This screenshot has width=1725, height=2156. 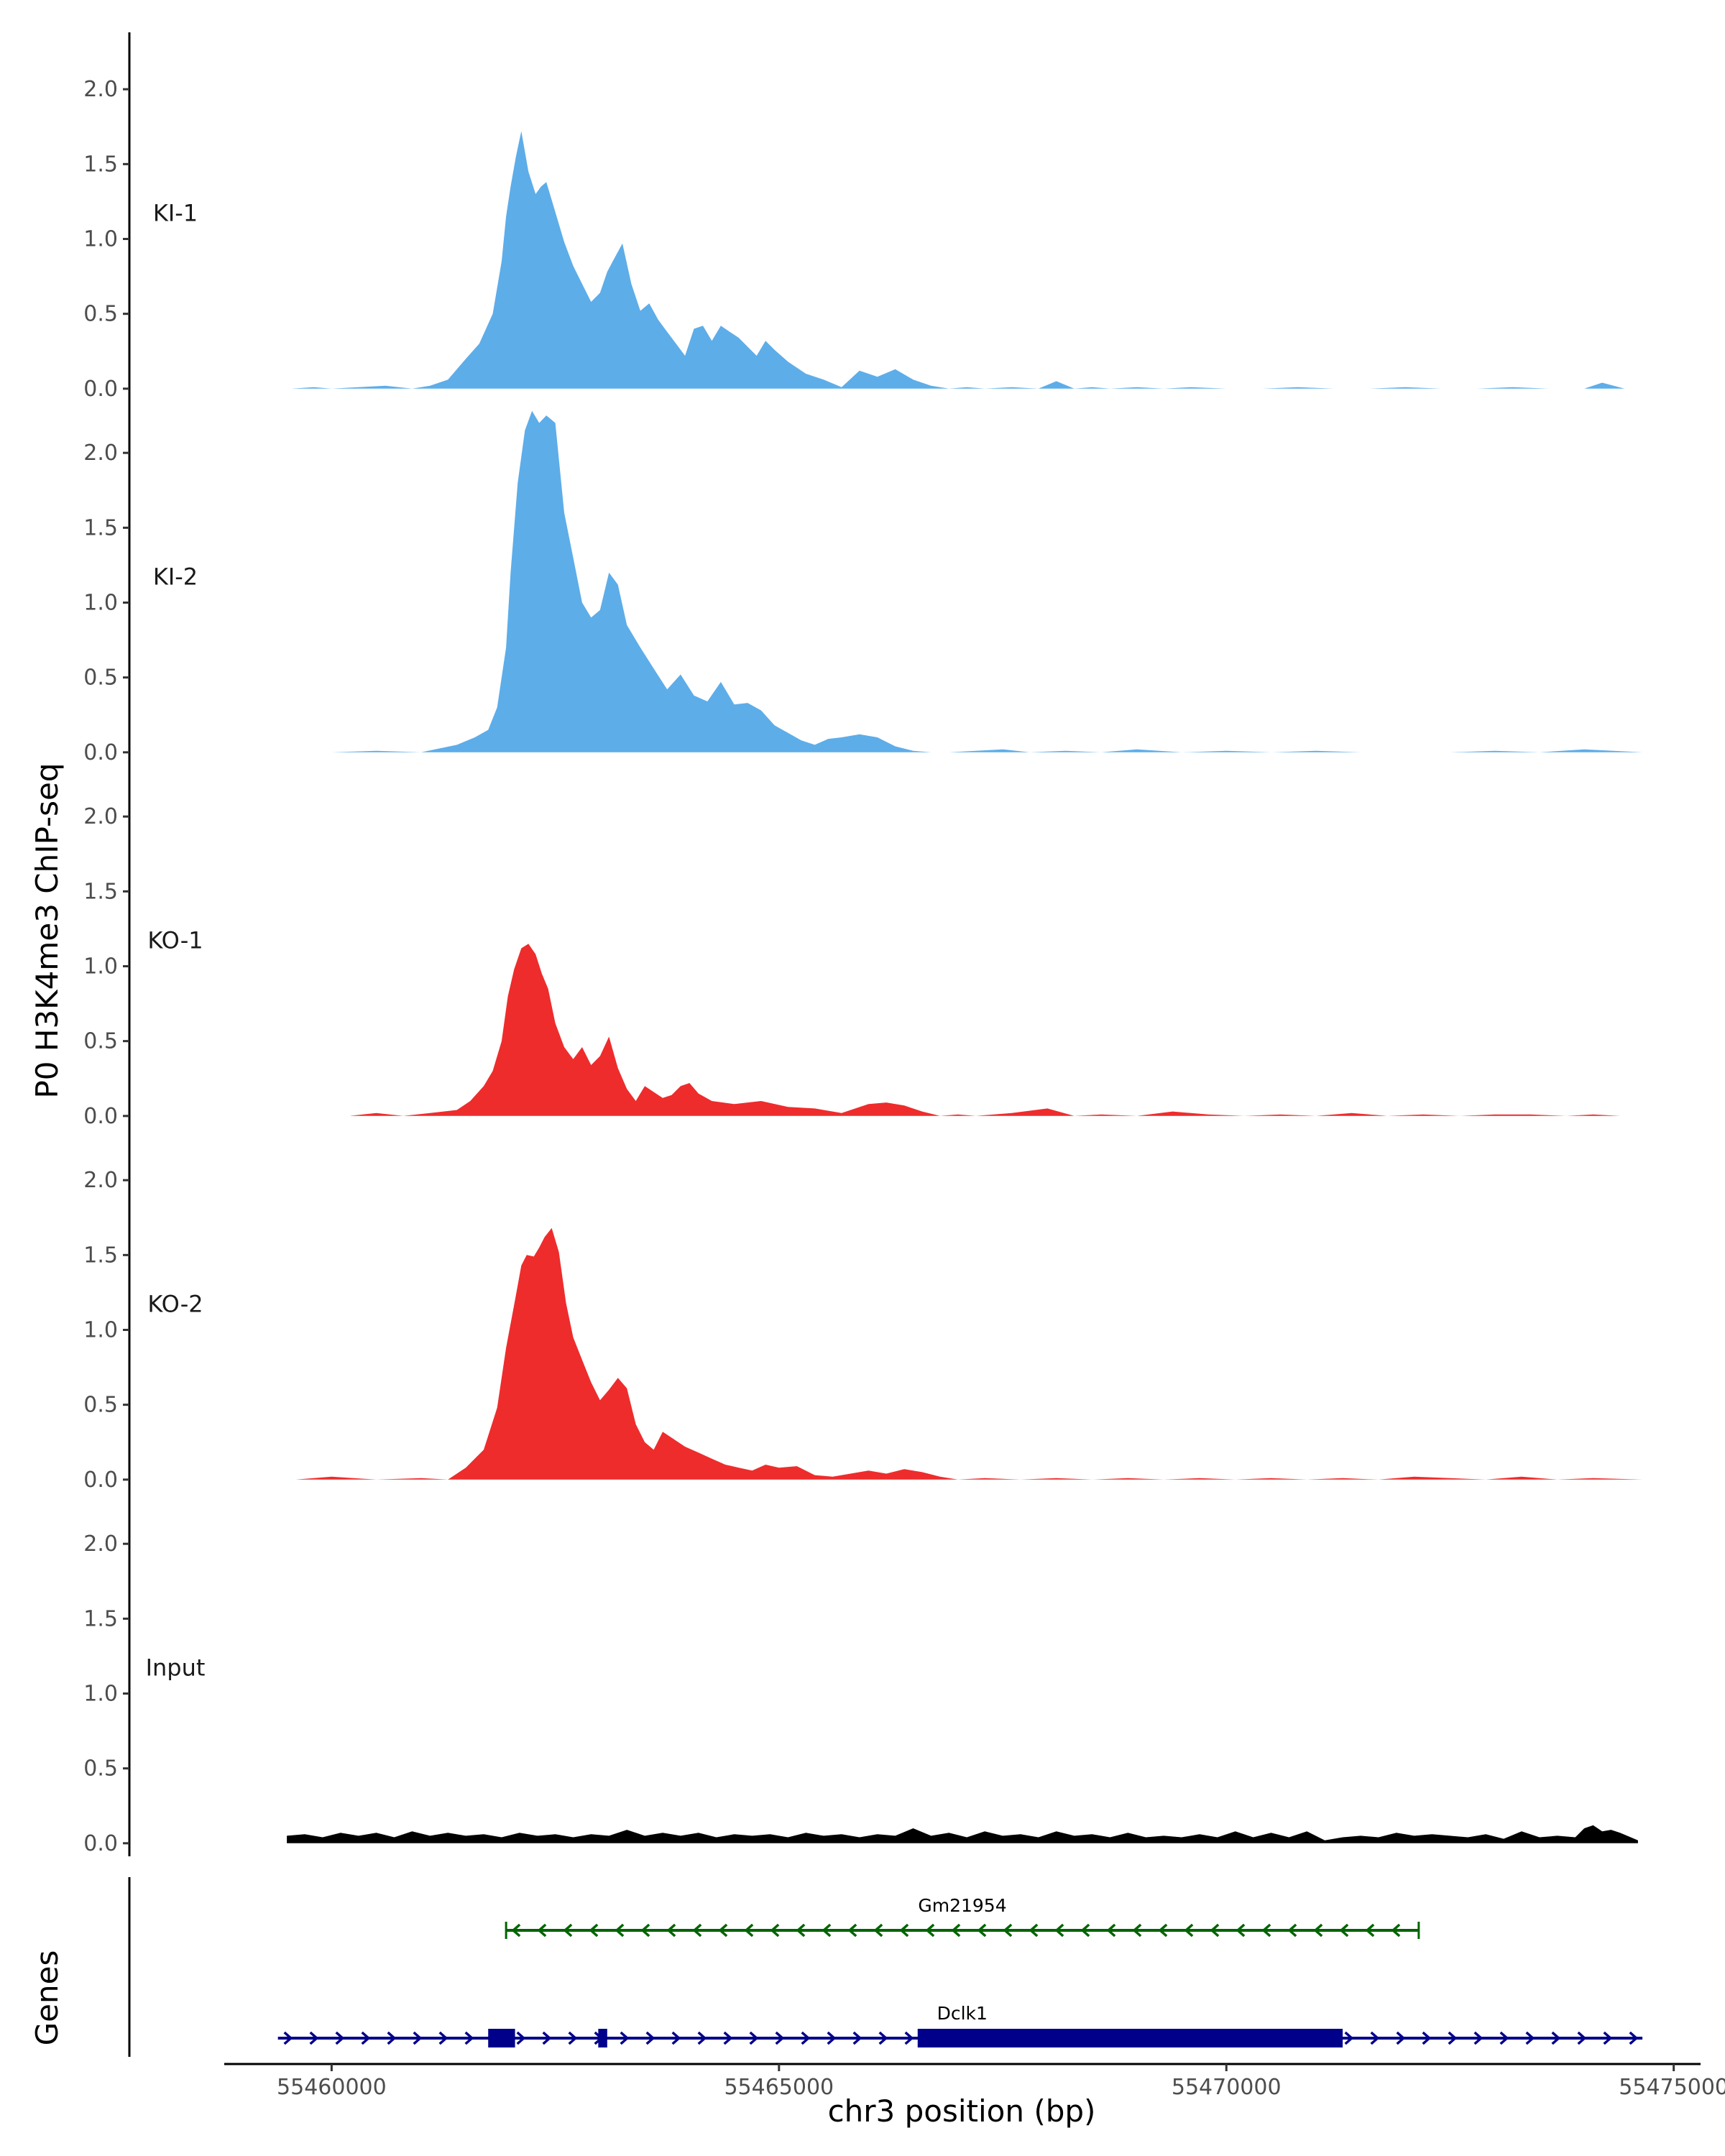 I want to click on x-axis-title: chr3 position (bp), so click(x=962, y=2111).